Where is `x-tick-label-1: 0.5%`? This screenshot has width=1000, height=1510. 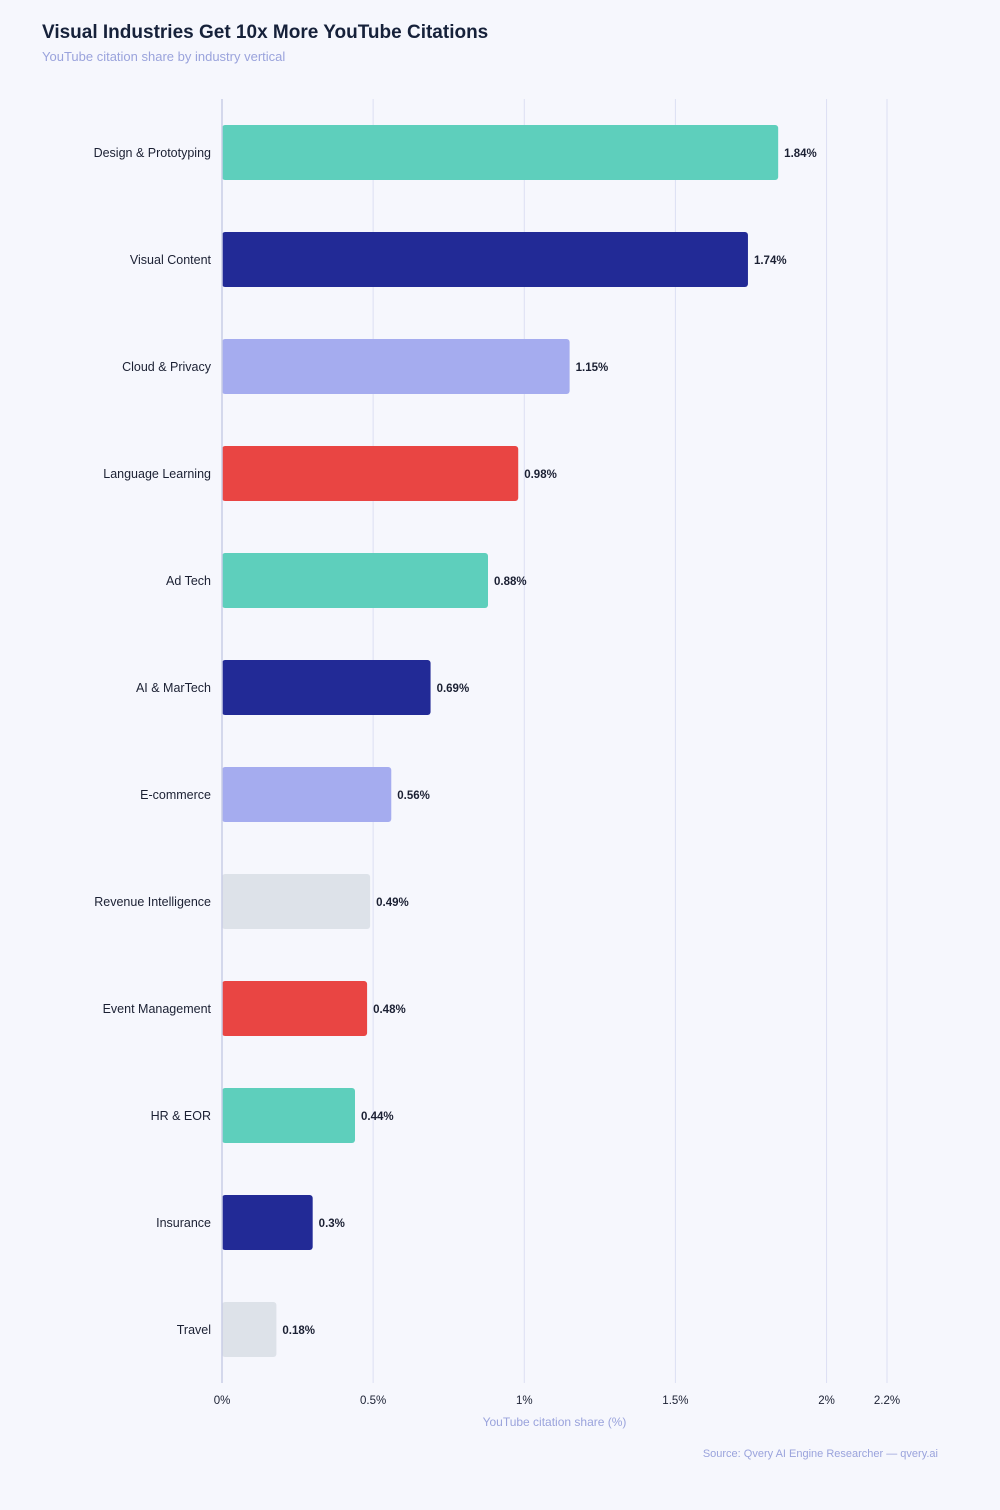
x-tick-label-1: 0.5% is located at coordinates (373, 1401).